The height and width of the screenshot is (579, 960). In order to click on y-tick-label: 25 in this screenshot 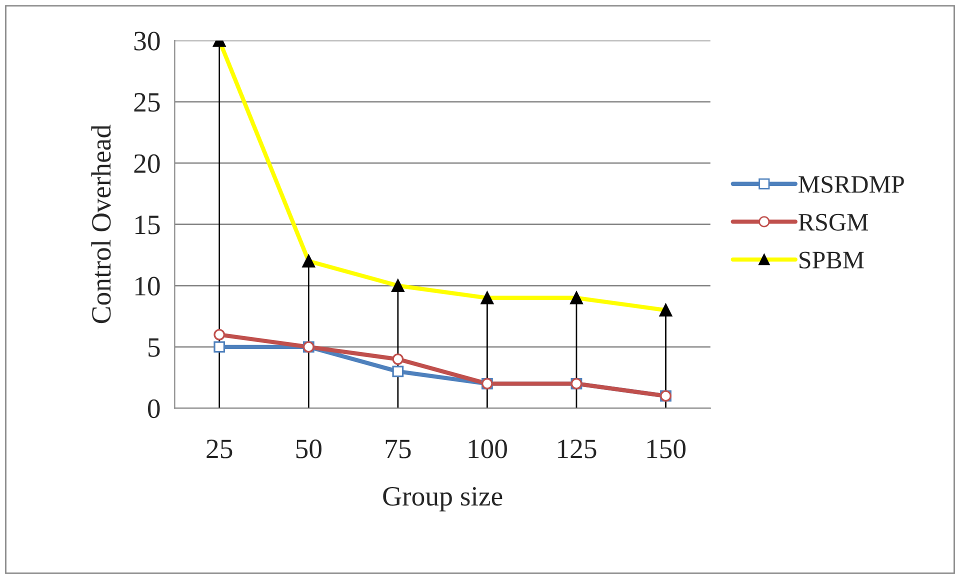, I will do `click(147, 102)`.